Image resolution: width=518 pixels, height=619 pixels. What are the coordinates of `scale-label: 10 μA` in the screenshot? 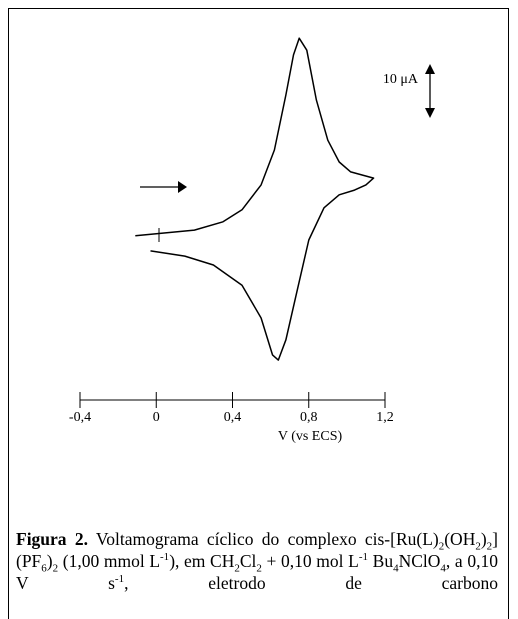 It's located at (401, 79).